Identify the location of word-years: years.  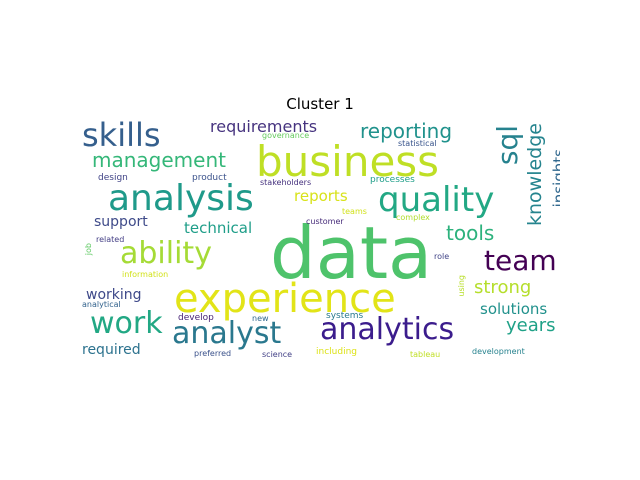
(531, 325).